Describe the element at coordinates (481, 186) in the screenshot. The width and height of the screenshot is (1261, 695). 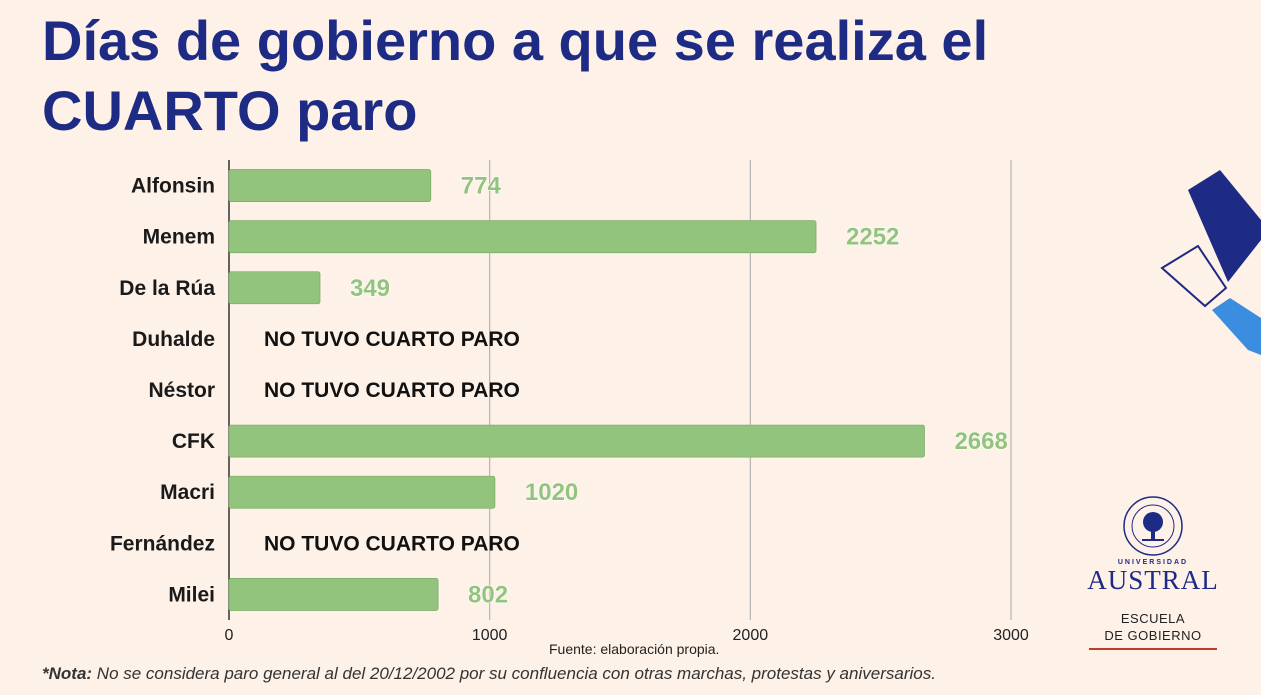
I see `value-label: 774` at that location.